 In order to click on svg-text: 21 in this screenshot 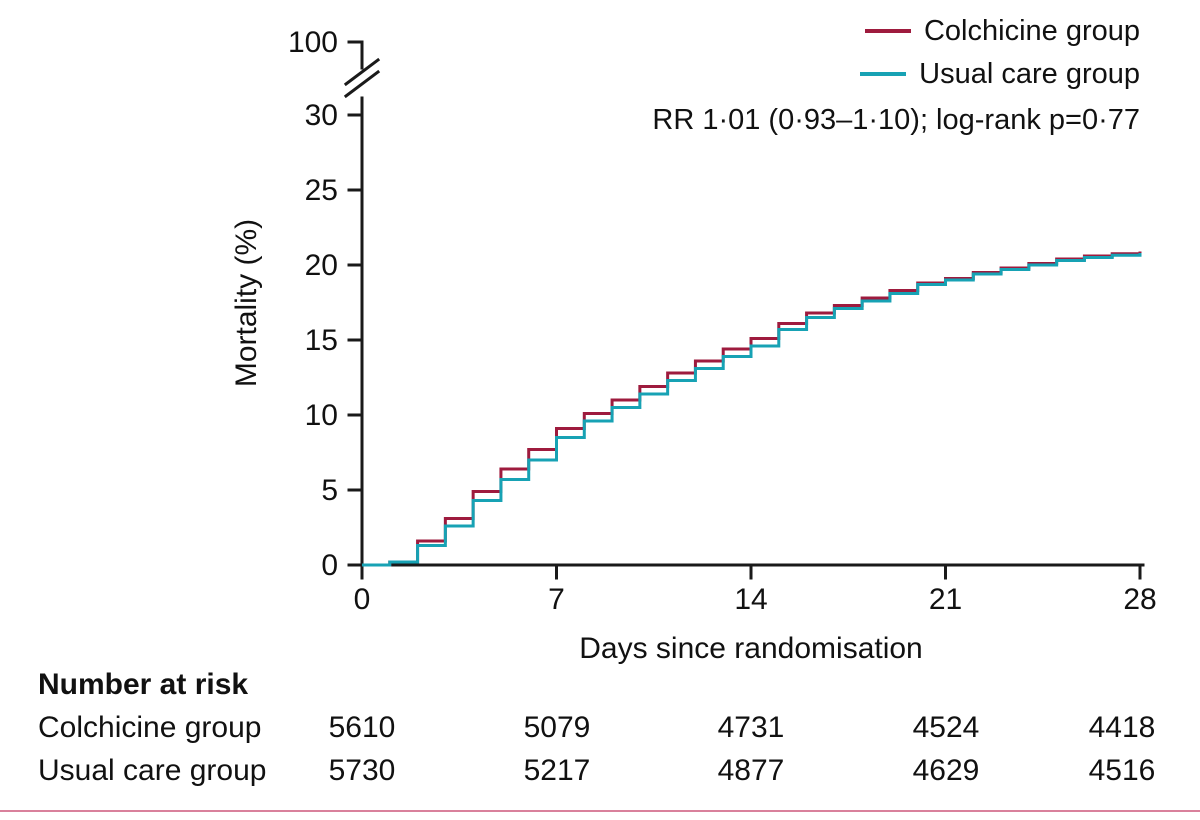, I will do `click(945, 599)`.